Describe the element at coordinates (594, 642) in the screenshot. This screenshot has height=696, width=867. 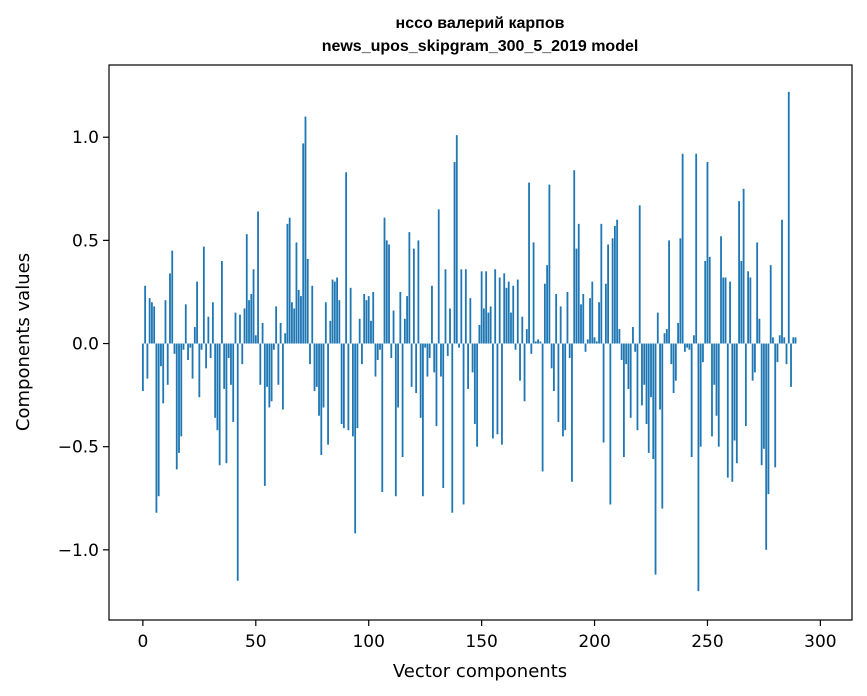
I see `x-tick-label: 200` at that location.